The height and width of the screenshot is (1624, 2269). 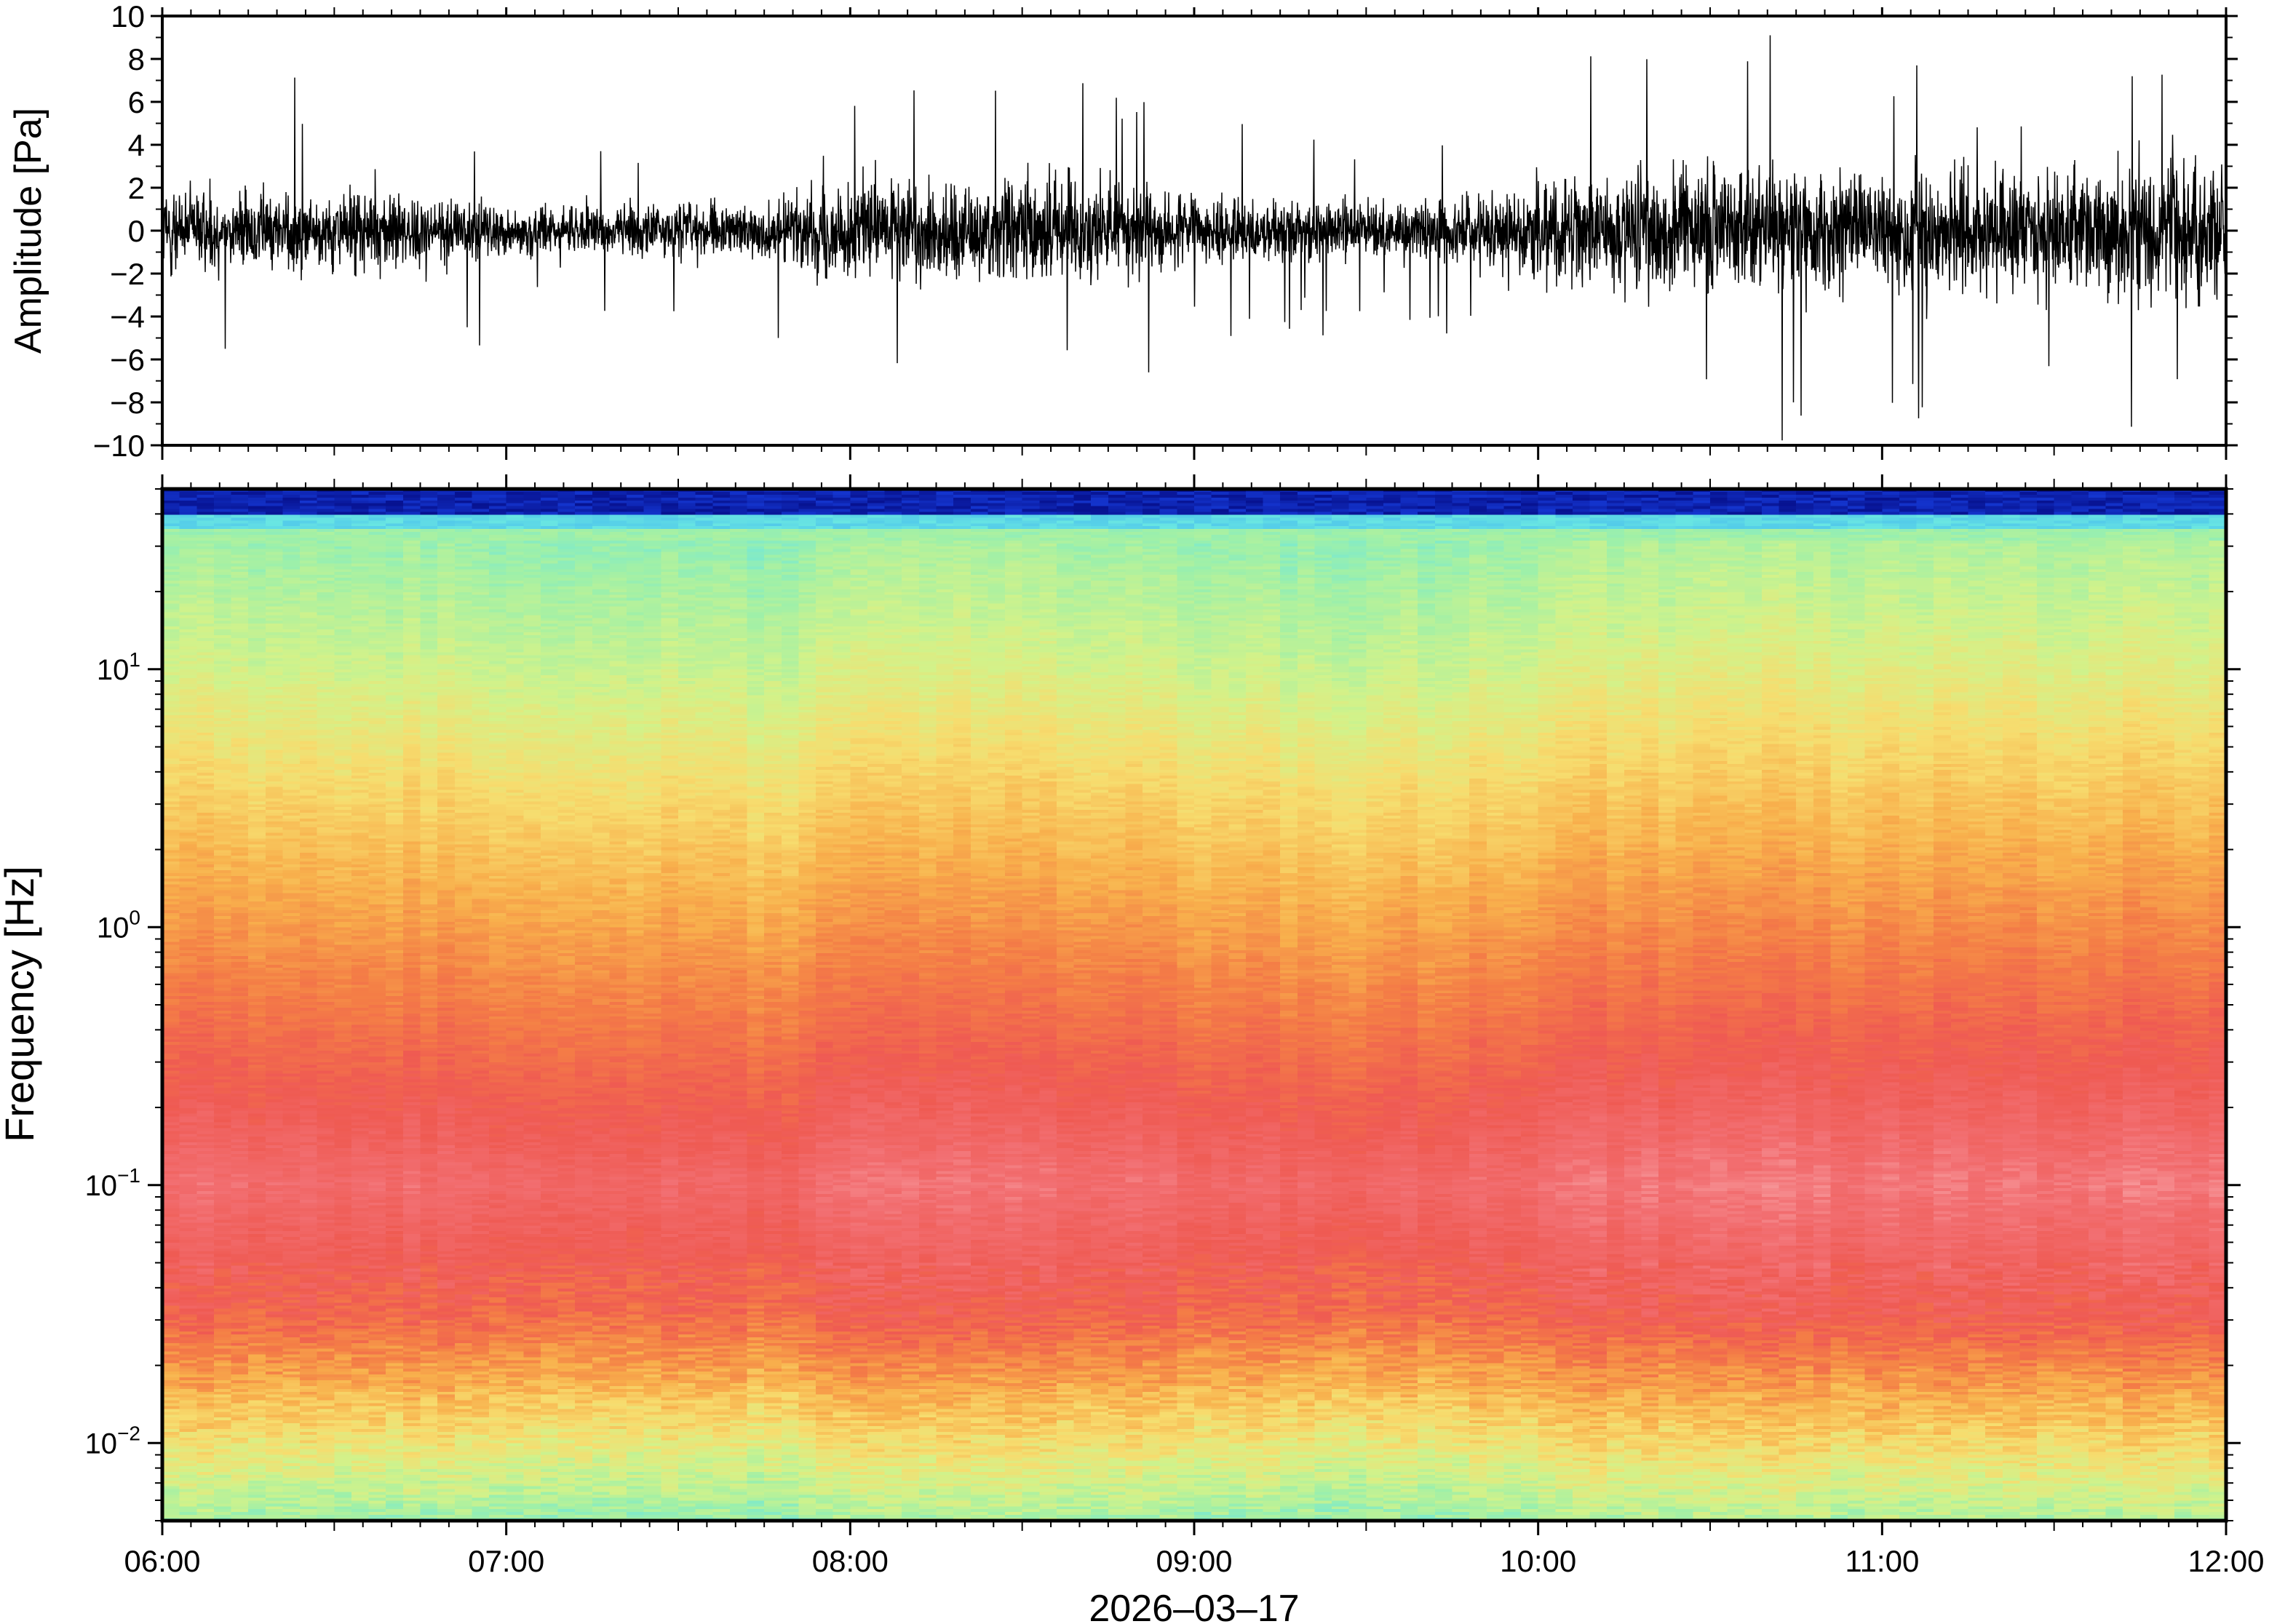 What do you see at coordinates (127, 274) in the screenshot?
I see `waveform-y-tick-label: −2` at bounding box center [127, 274].